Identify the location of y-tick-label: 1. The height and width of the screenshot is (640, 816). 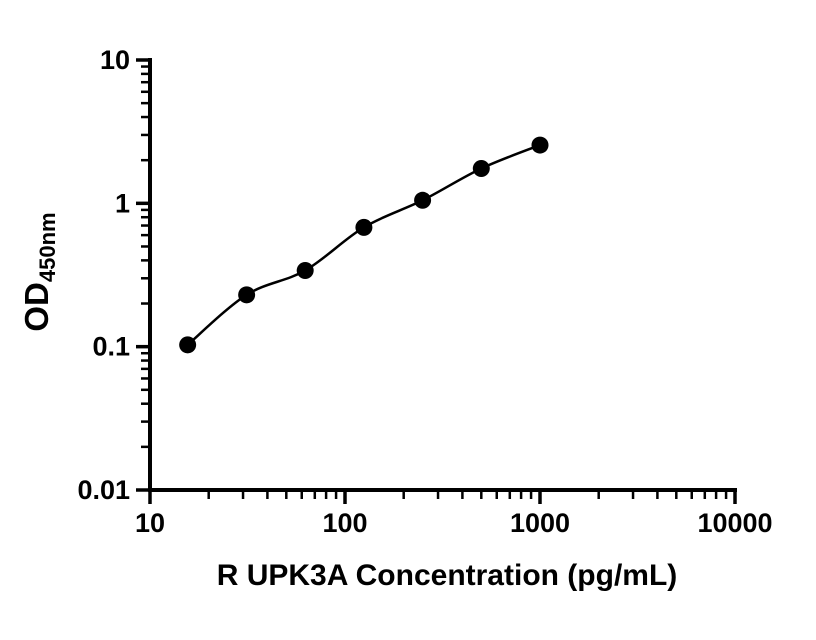
(122, 203).